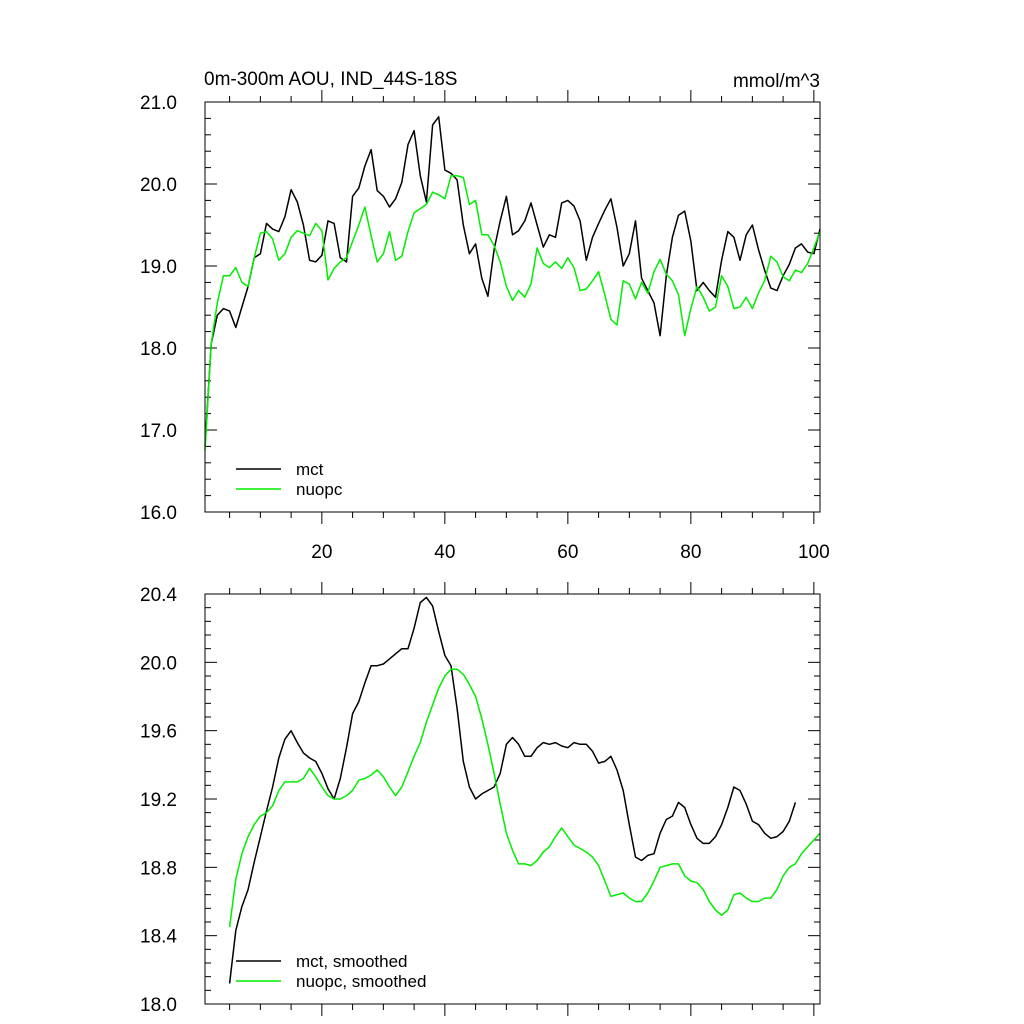 This screenshot has width=1024, height=1024. What do you see at coordinates (776, 81) in the screenshot?
I see `units-label: mmol/m^3` at bounding box center [776, 81].